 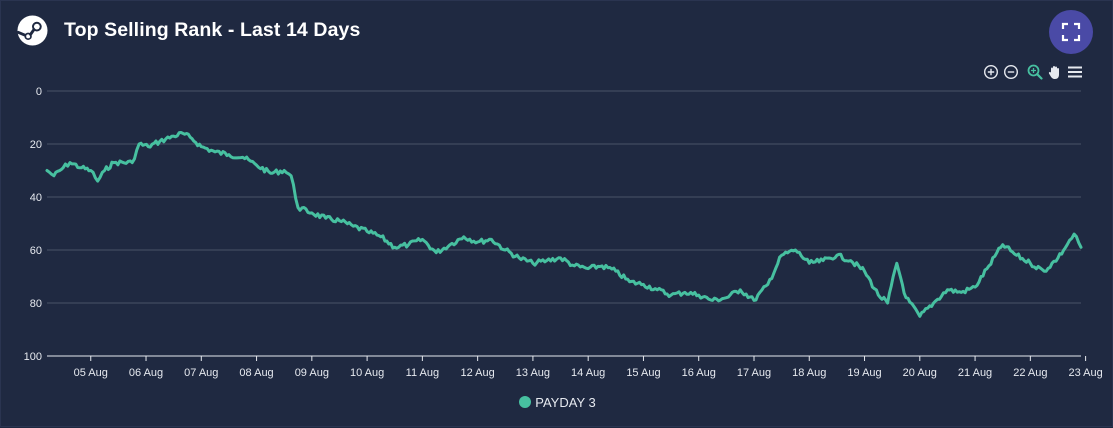 What do you see at coordinates (91, 373) in the screenshot?
I see `x-tick-label: 05 Aug` at bounding box center [91, 373].